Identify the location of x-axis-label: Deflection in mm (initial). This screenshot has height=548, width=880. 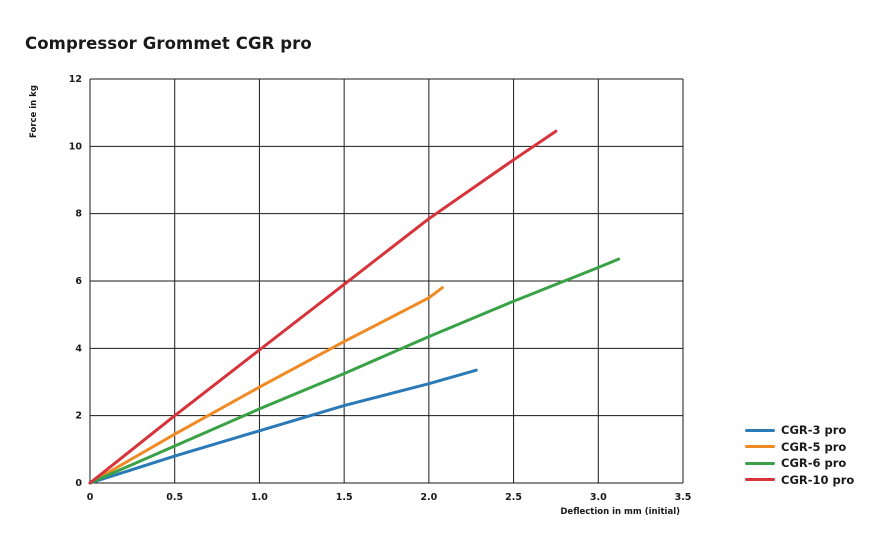
(620, 512).